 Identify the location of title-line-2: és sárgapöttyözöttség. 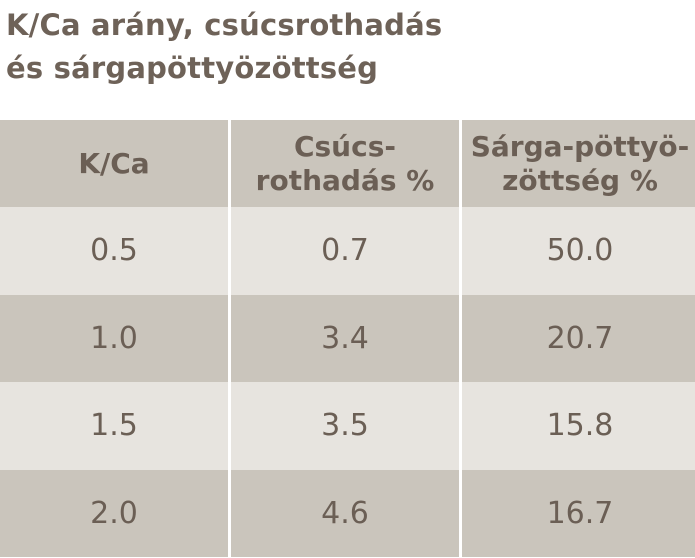
(192, 68).